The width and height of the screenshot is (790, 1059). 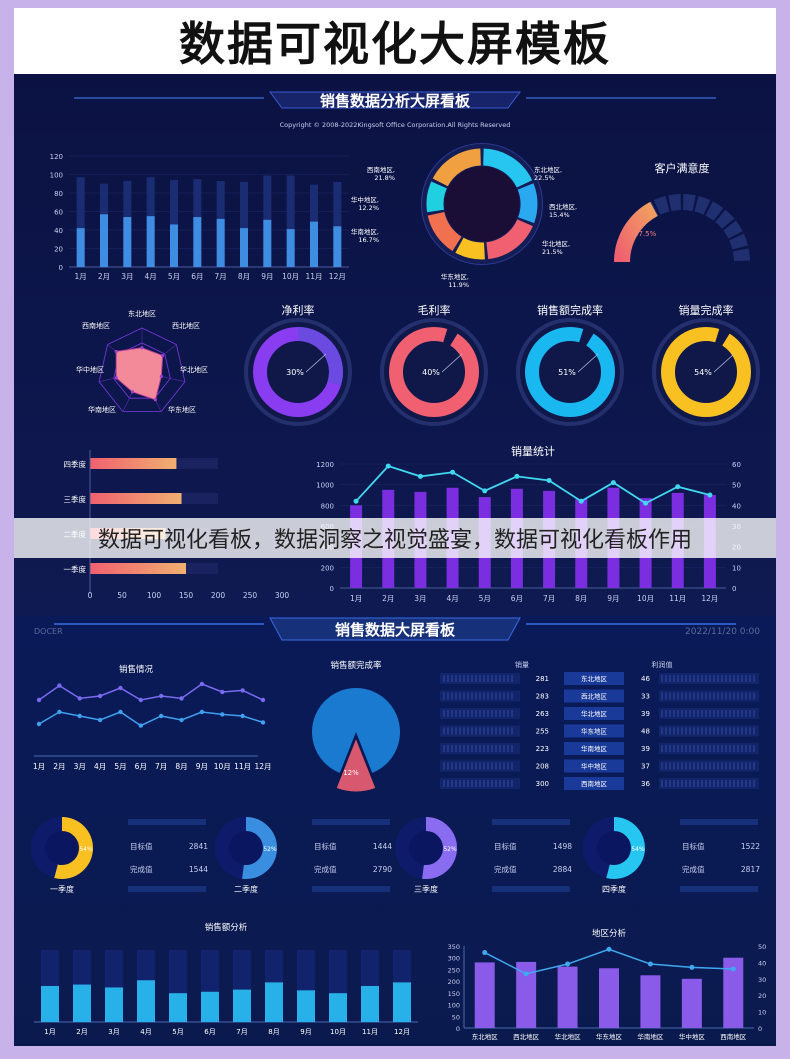 I want to click on hbar-x-tick: 250, so click(x=250, y=595).